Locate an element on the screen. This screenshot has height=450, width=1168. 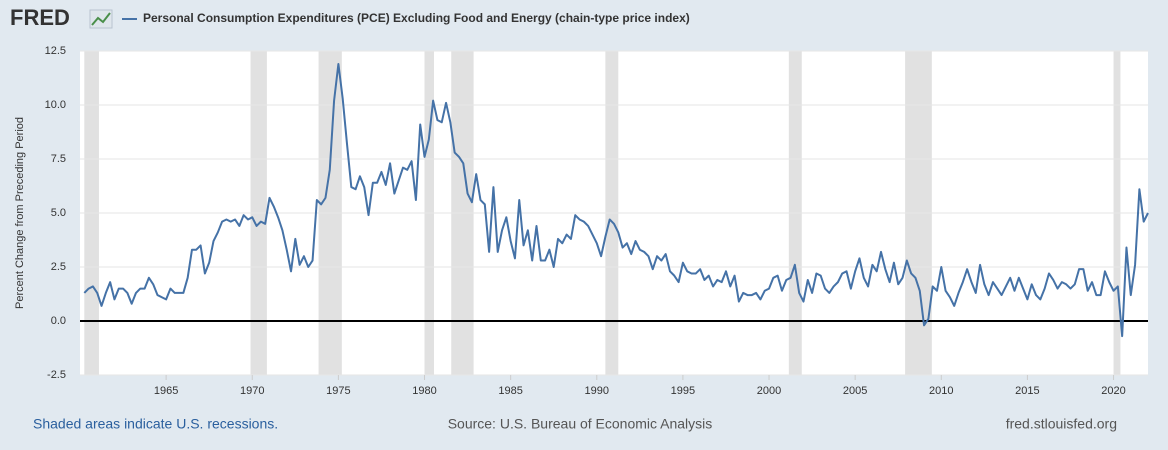
y-tick-label: 0.0 is located at coordinates (58, 321).